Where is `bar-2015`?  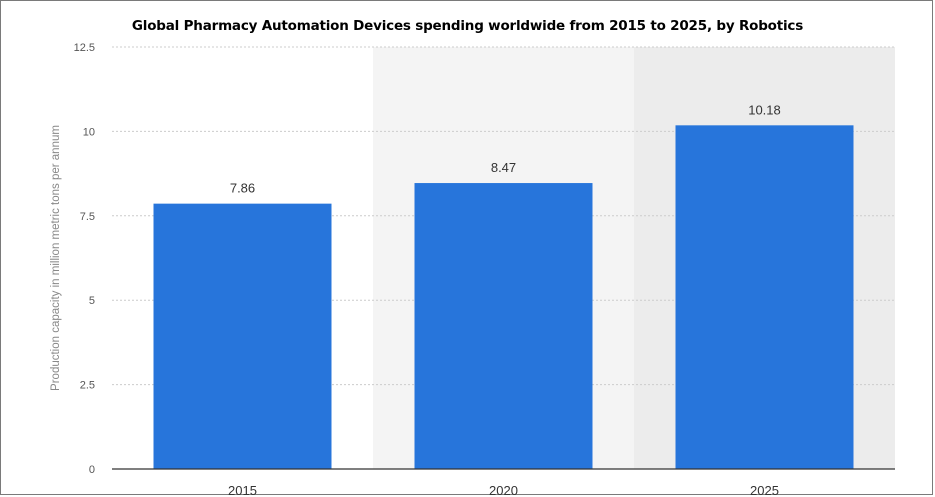
bar-2015 is located at coordinates (242, 336).